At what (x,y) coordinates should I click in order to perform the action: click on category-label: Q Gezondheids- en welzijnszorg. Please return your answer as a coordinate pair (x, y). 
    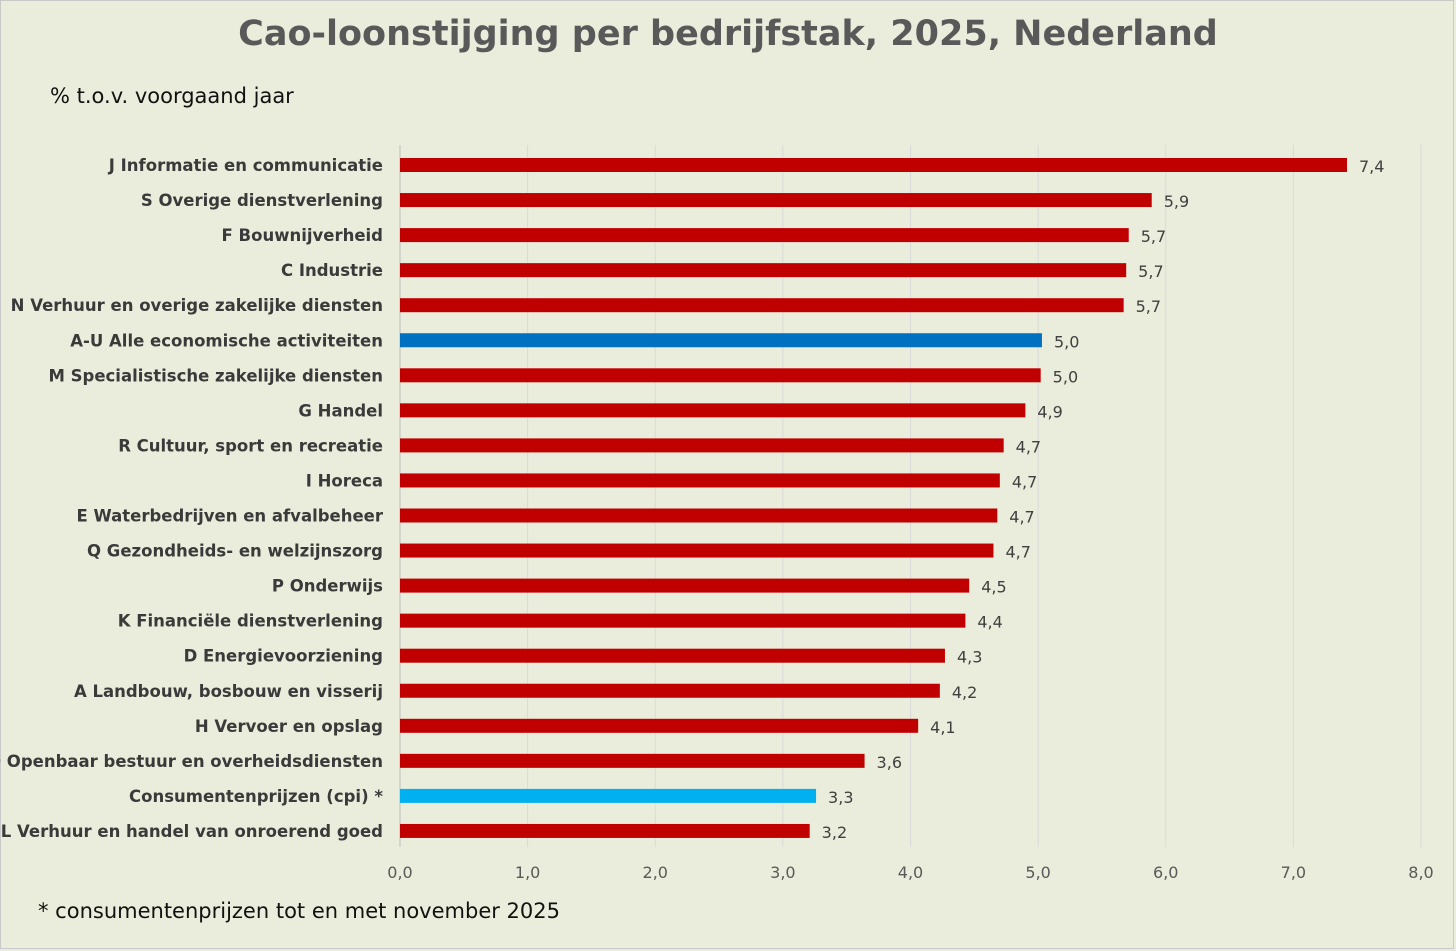
    Looking at the image, I should click on (235, 551).